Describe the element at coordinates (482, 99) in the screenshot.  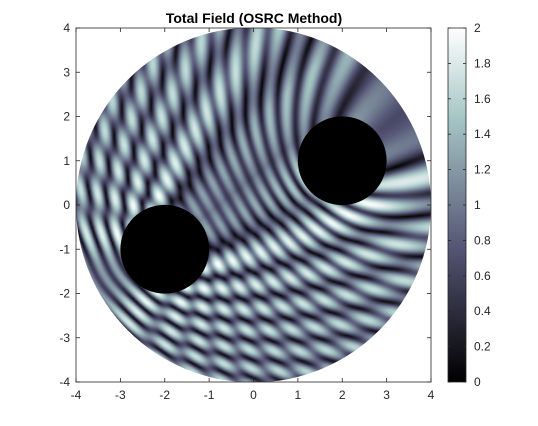
I see `colorbar-tick-label: 1.6` at that location.